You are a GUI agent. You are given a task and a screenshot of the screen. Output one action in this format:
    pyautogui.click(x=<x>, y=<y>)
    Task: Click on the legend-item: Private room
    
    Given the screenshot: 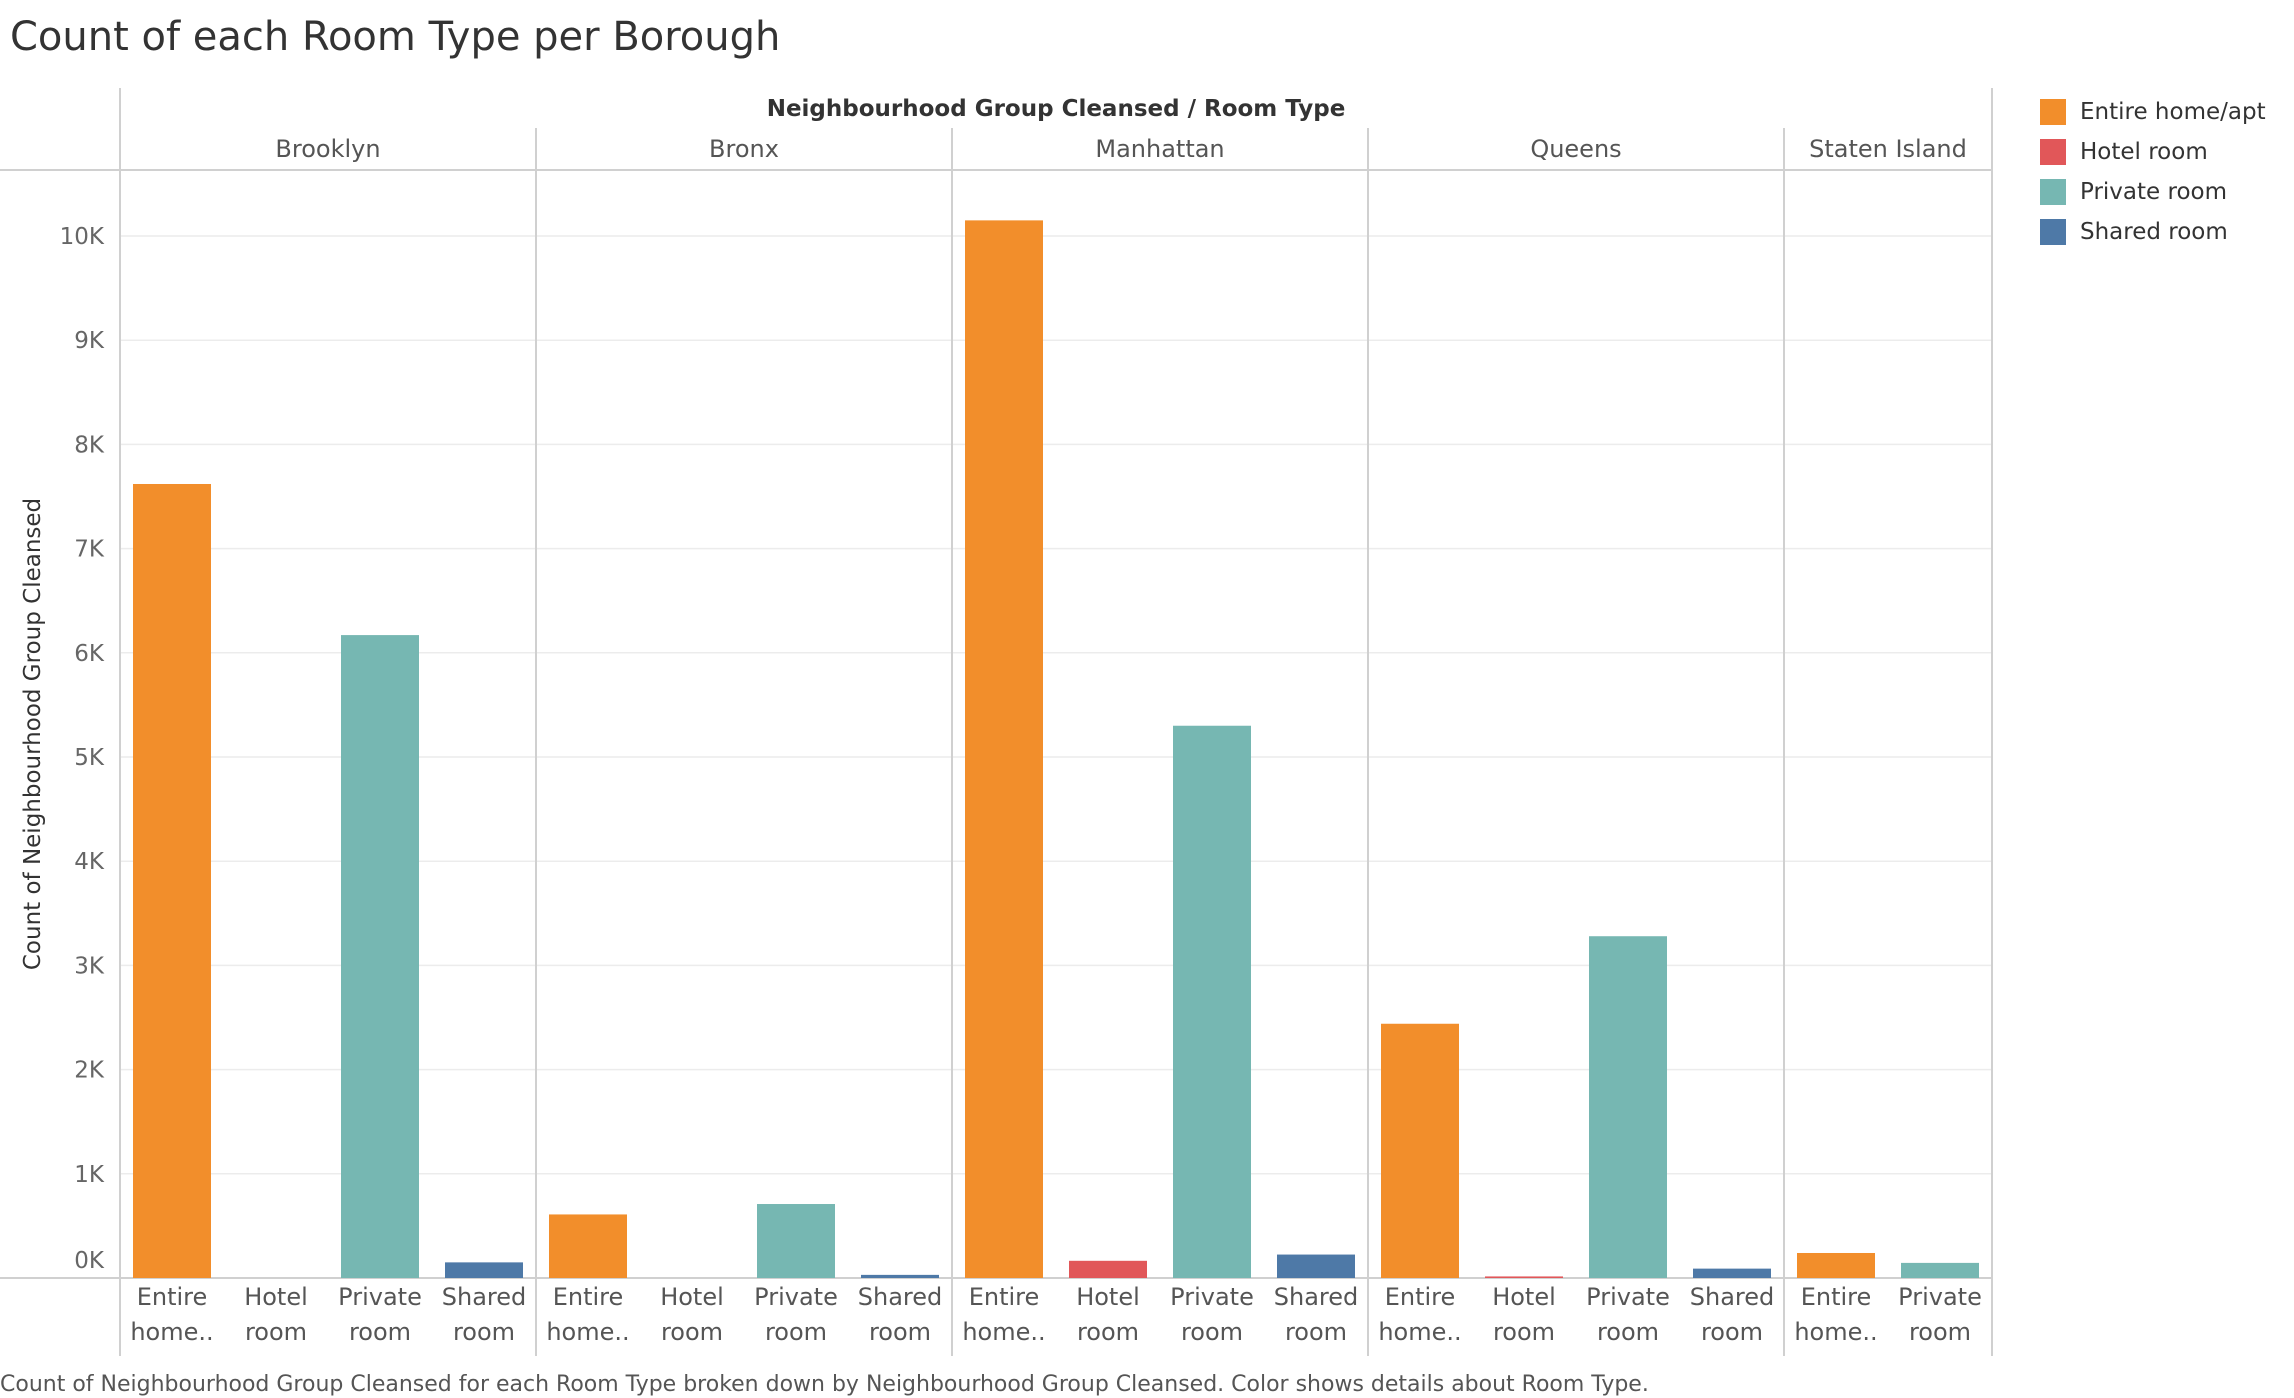 What is the action you would take?
    pyautogui.click(x=2153, y=192)
    